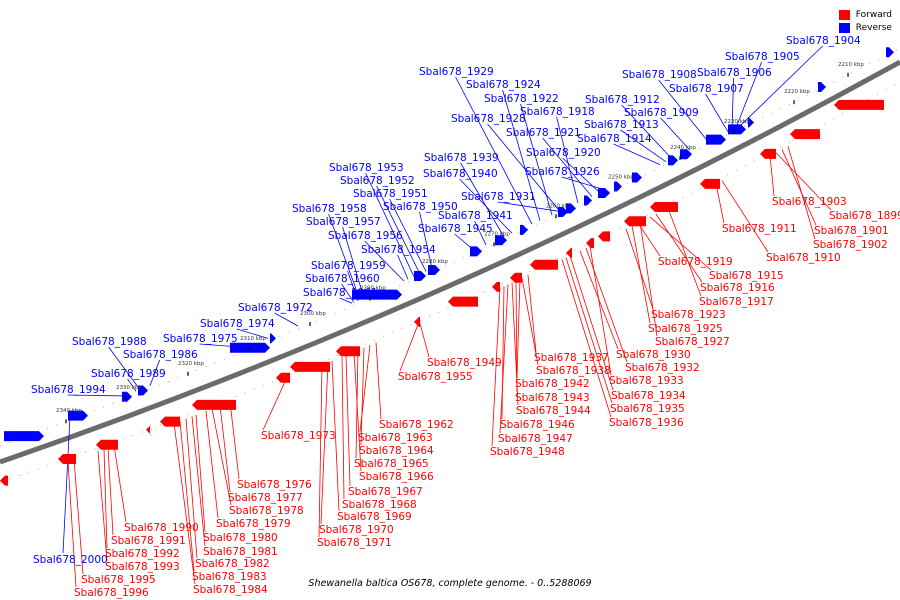 The image size is (900, 600). What do you see at coordinates (416, 425) in the screenshot?
I see `forward-gene-label: Sbal678_1962` at bounding box center [416, 425].